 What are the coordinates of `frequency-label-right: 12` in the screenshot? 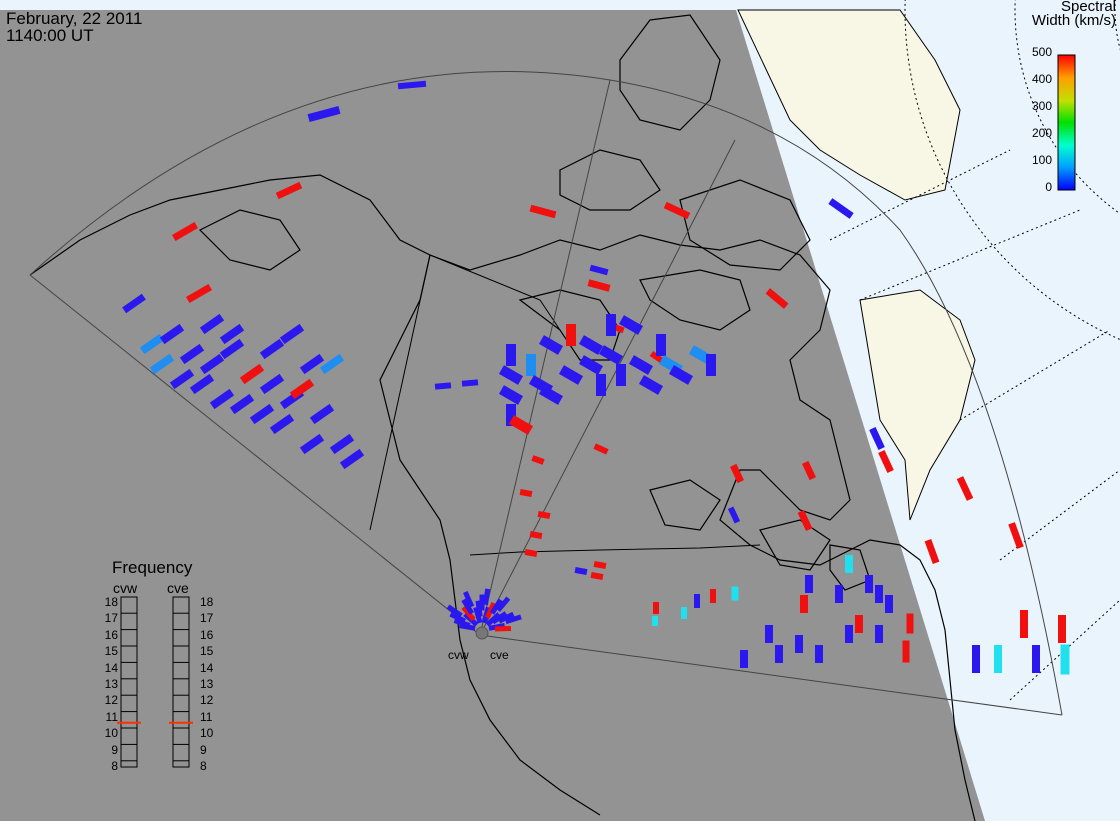 It's located at (207, 700).